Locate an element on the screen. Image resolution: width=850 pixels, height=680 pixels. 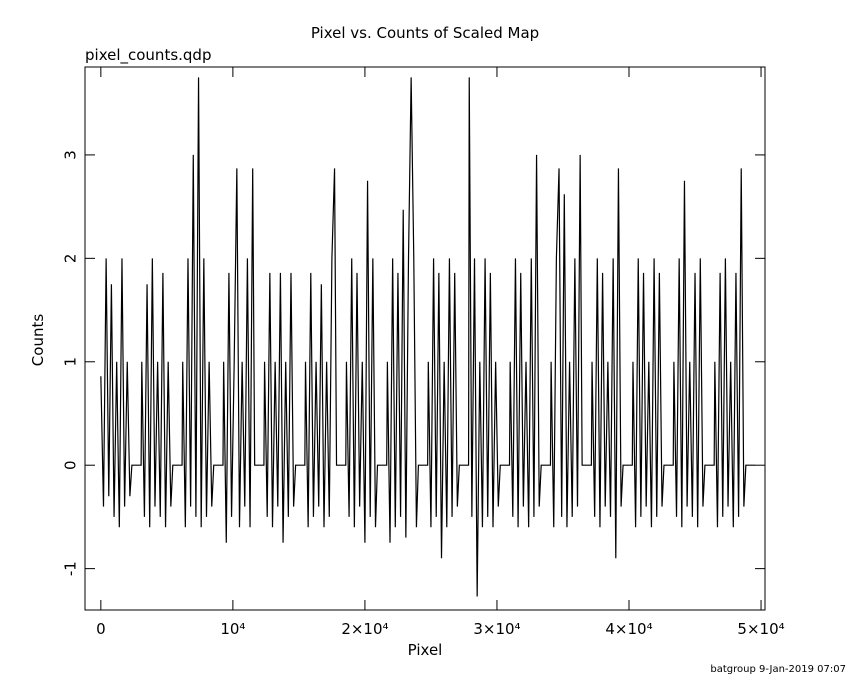
y-axis-label: Counts is located at coordinates (38, 340).